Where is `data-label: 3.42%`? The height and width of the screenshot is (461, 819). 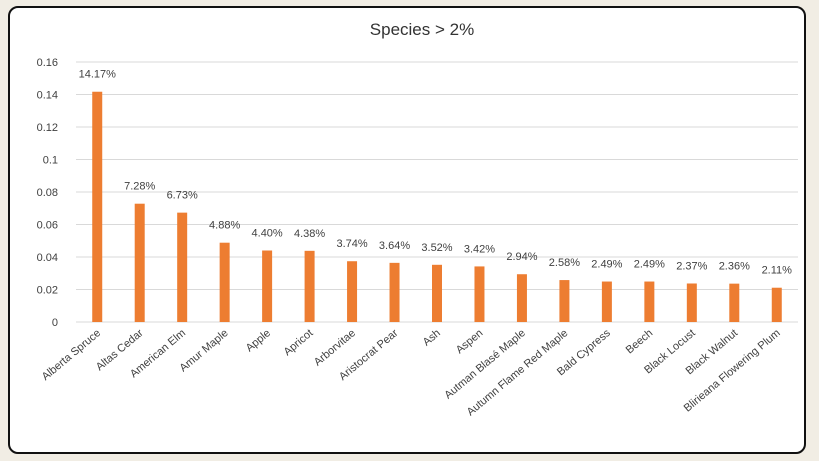
data-label: 3.42% is located at coordinates (479, 249).